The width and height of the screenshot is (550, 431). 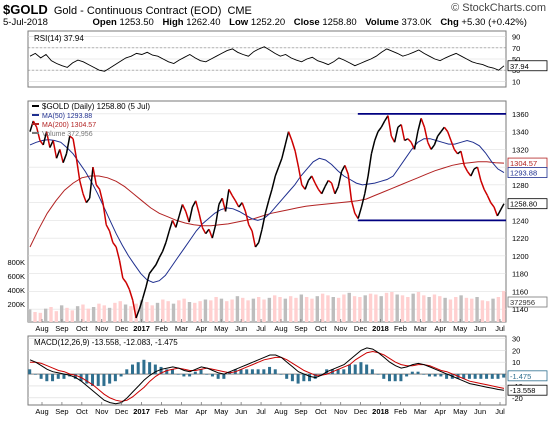 I want to click on price-xtick-label: Aug, so click(x=41, y=328).